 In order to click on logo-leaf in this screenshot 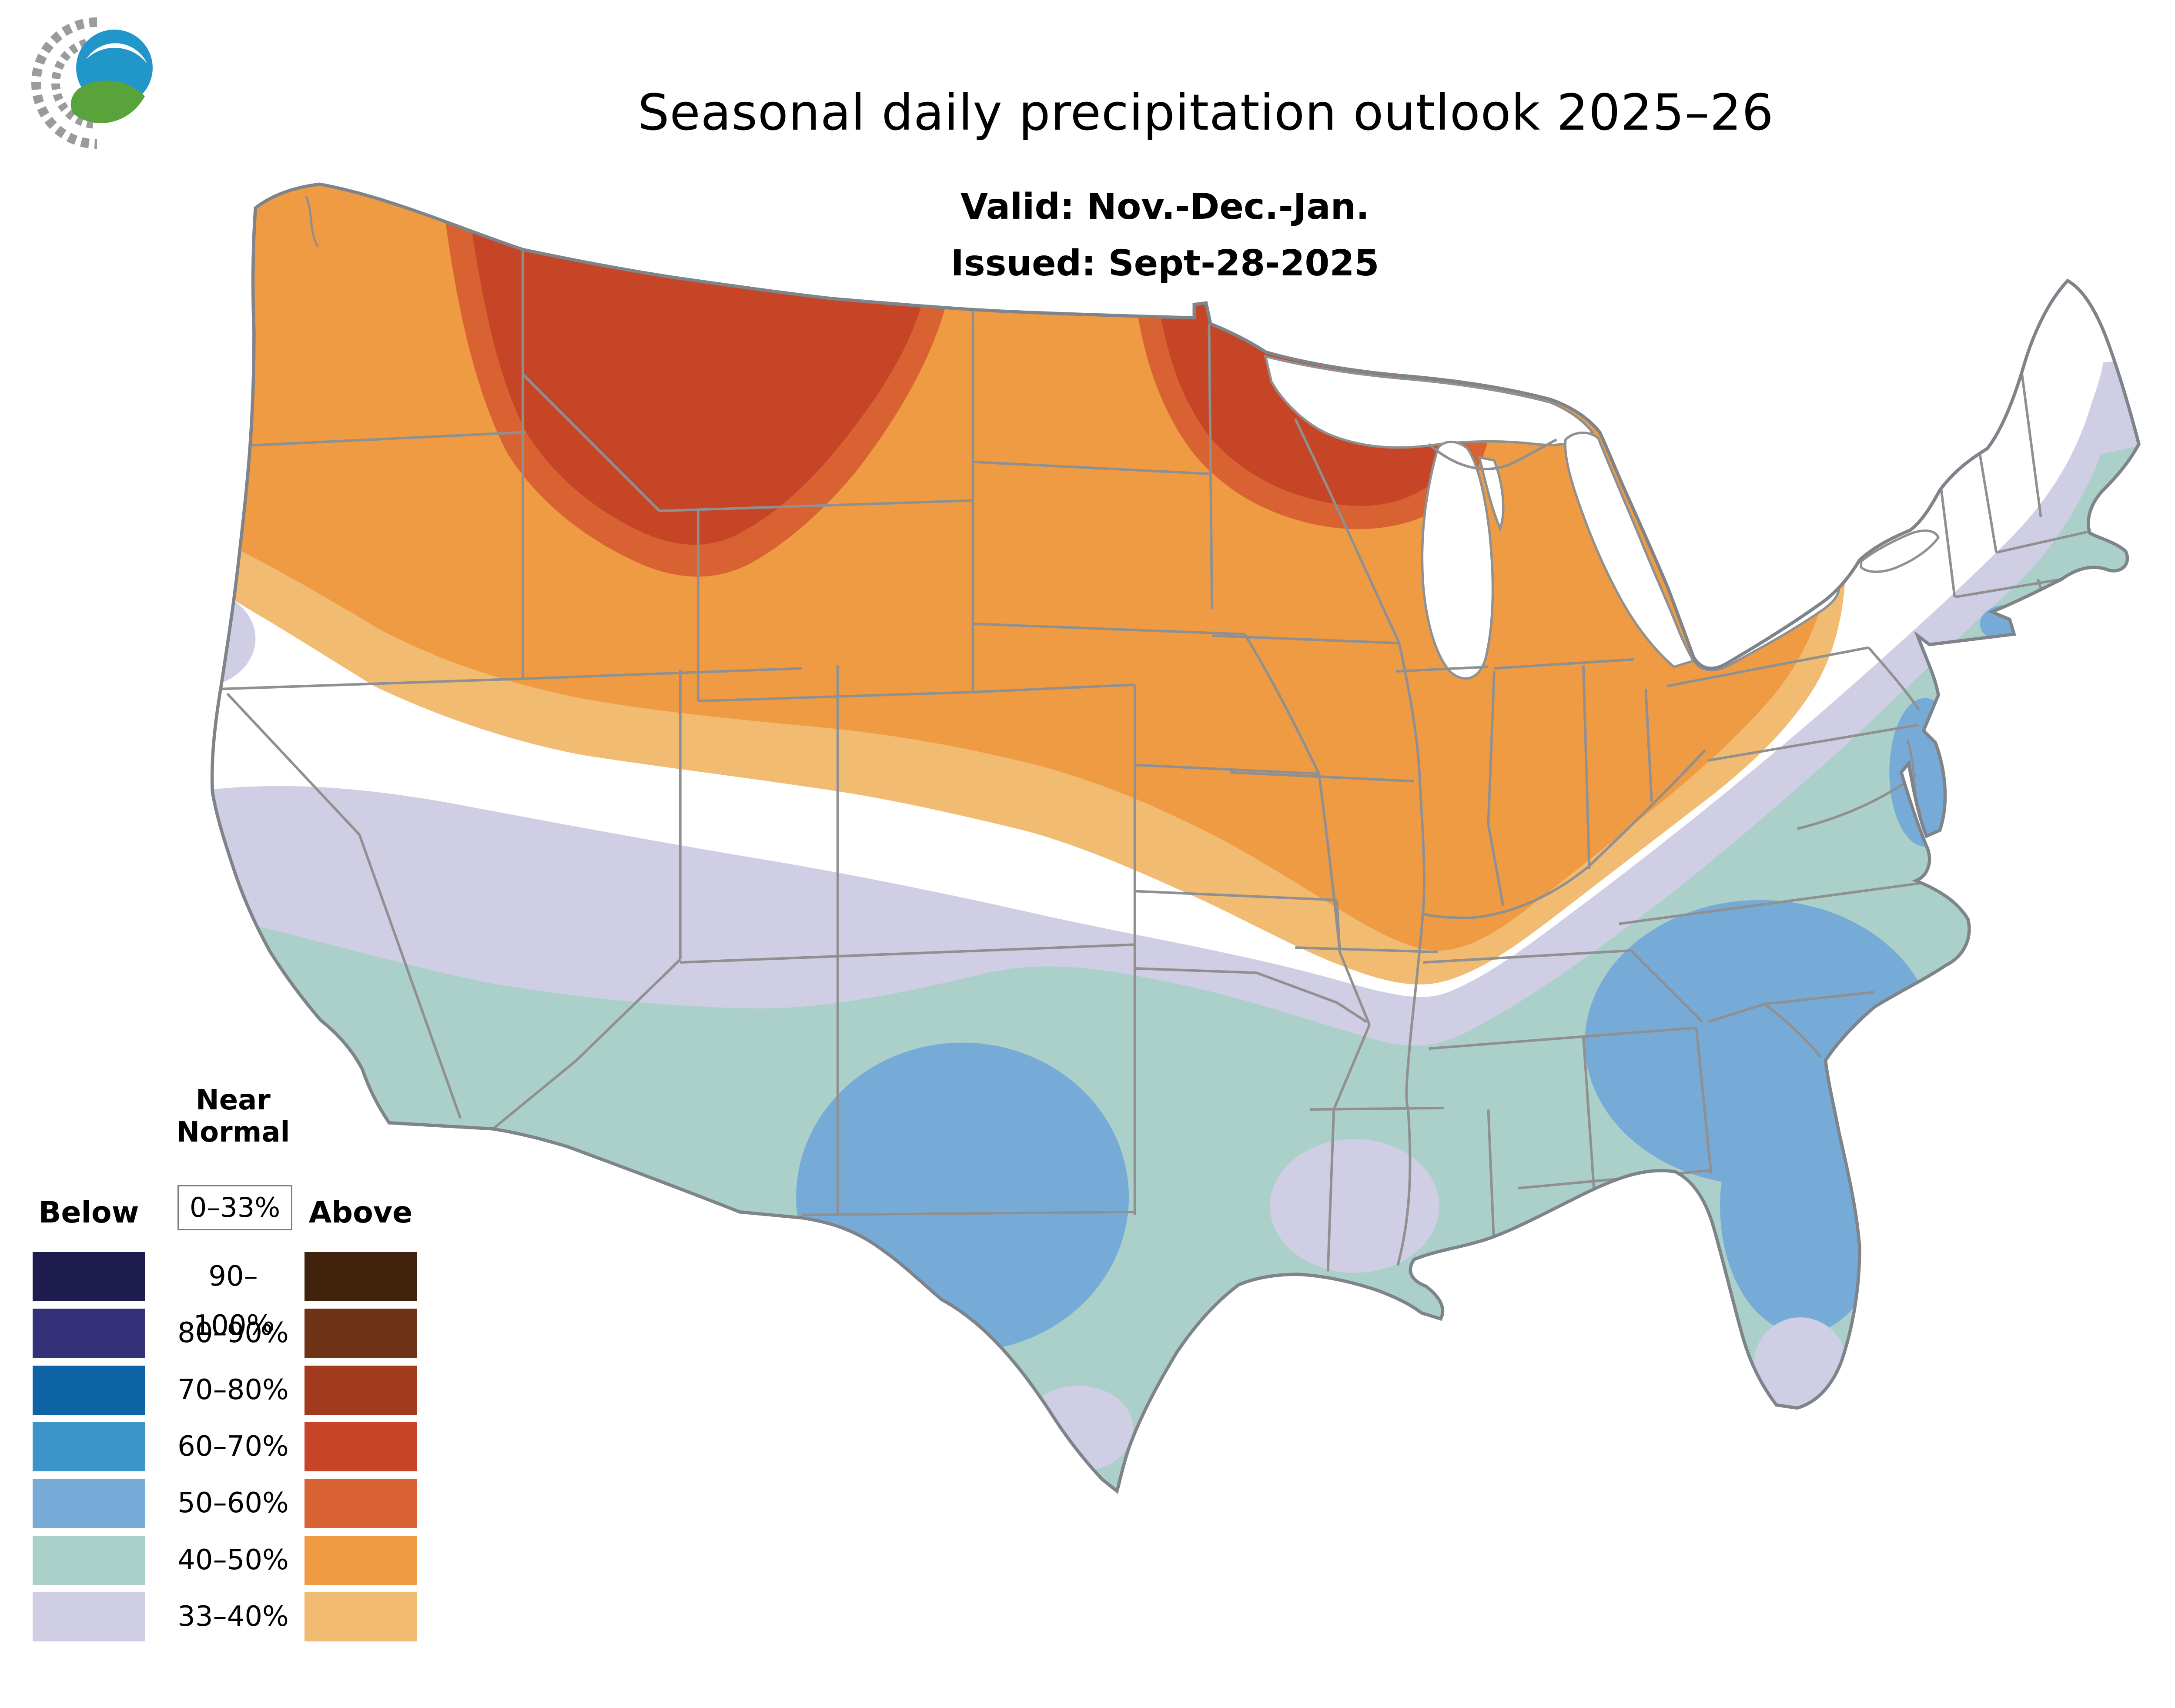, I will do `click(107, 102)`.